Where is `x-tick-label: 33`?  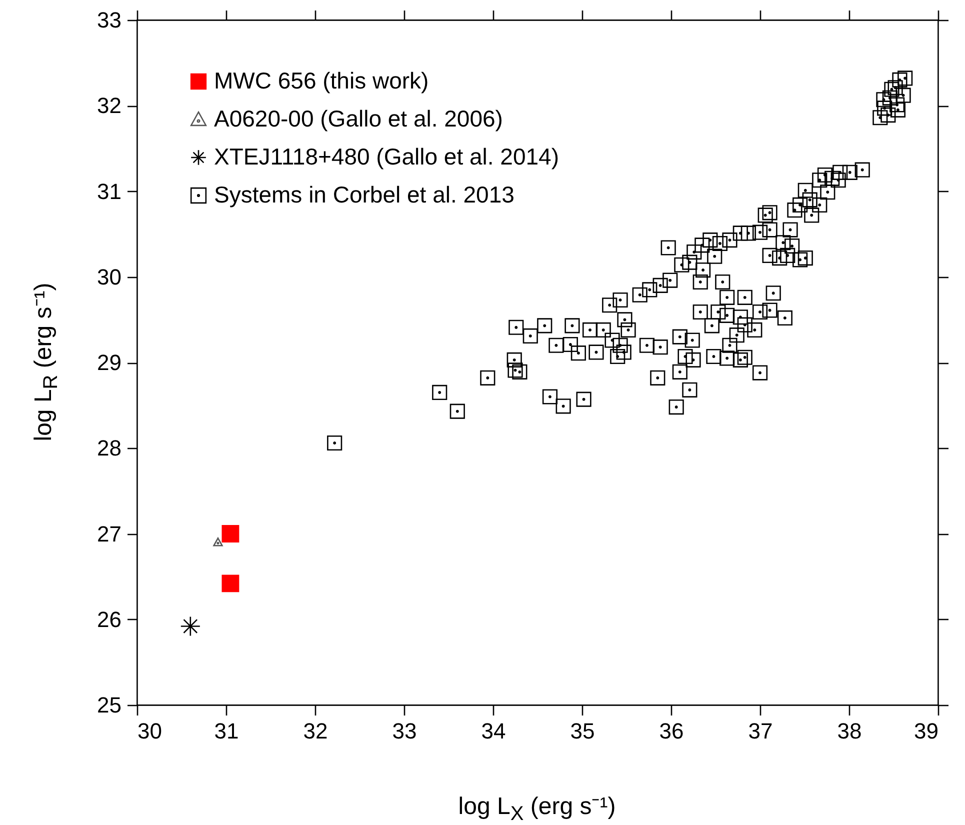 x-tick-label: 33 is located at coordinates (404, 731).